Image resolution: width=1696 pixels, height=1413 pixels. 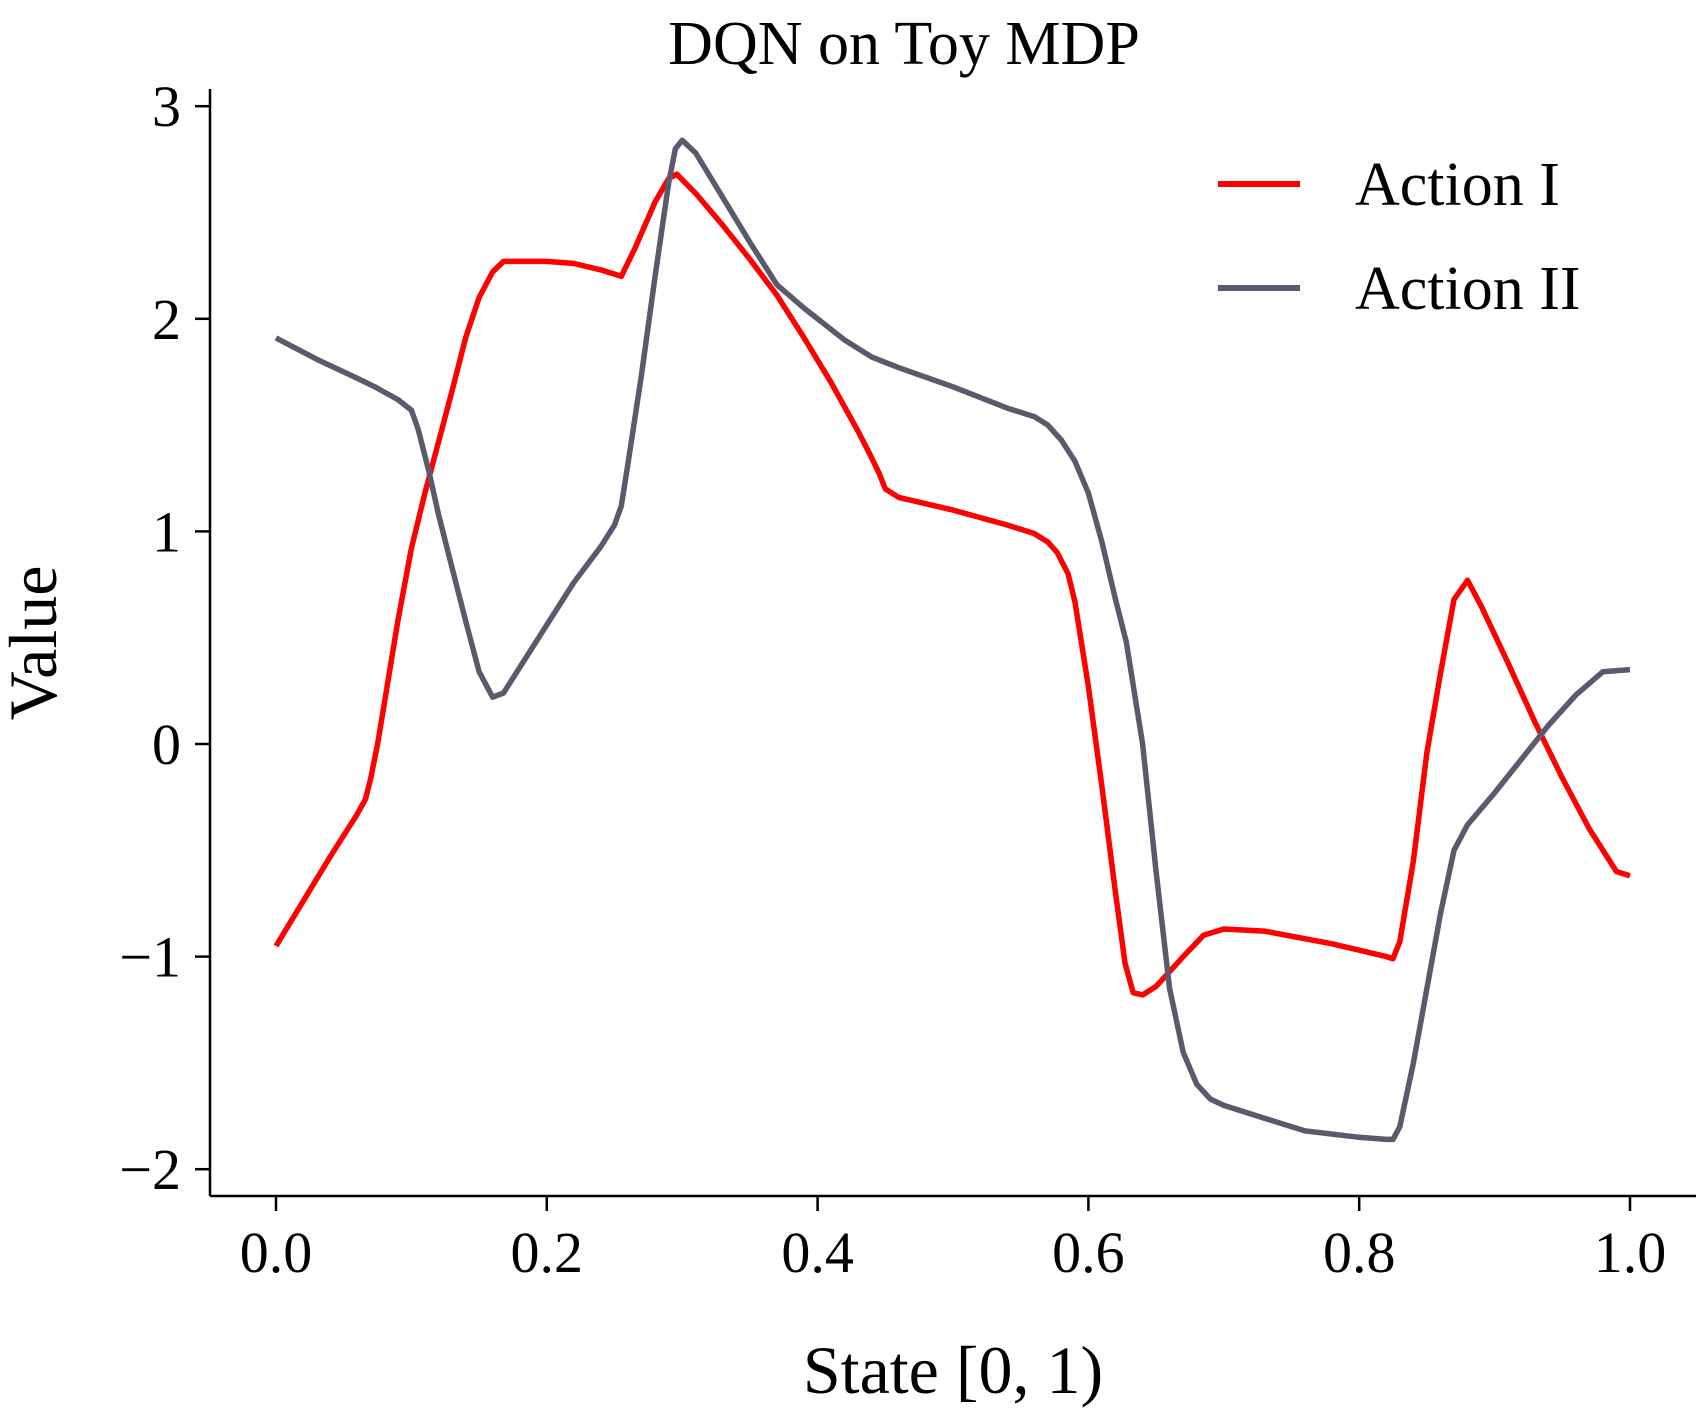 I want to click on x-tick-label: 0.0, so click(x=276, y=1252).